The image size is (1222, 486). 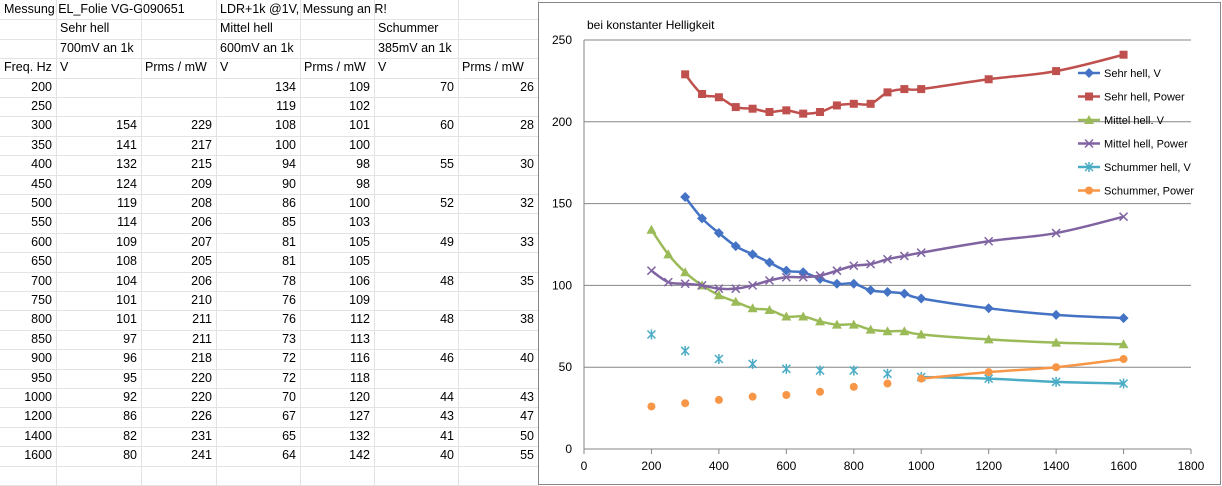 What do you see at coordinates (41, 261) in the screenshot?
I see `cell: 650` at bounding box center [41, 261].